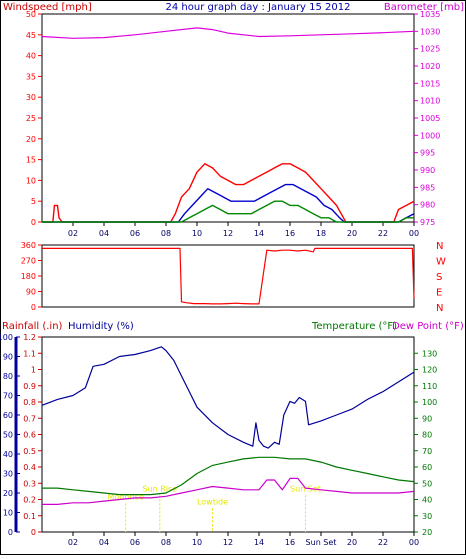 This screenshot has width=466, height=559. I want to click on humidity-tick-label: 60, so click(8, 415).